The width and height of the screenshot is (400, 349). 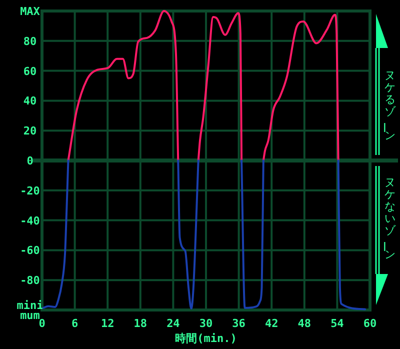 I want to click on y-tick-label: 0, so click(x=30, y=161).